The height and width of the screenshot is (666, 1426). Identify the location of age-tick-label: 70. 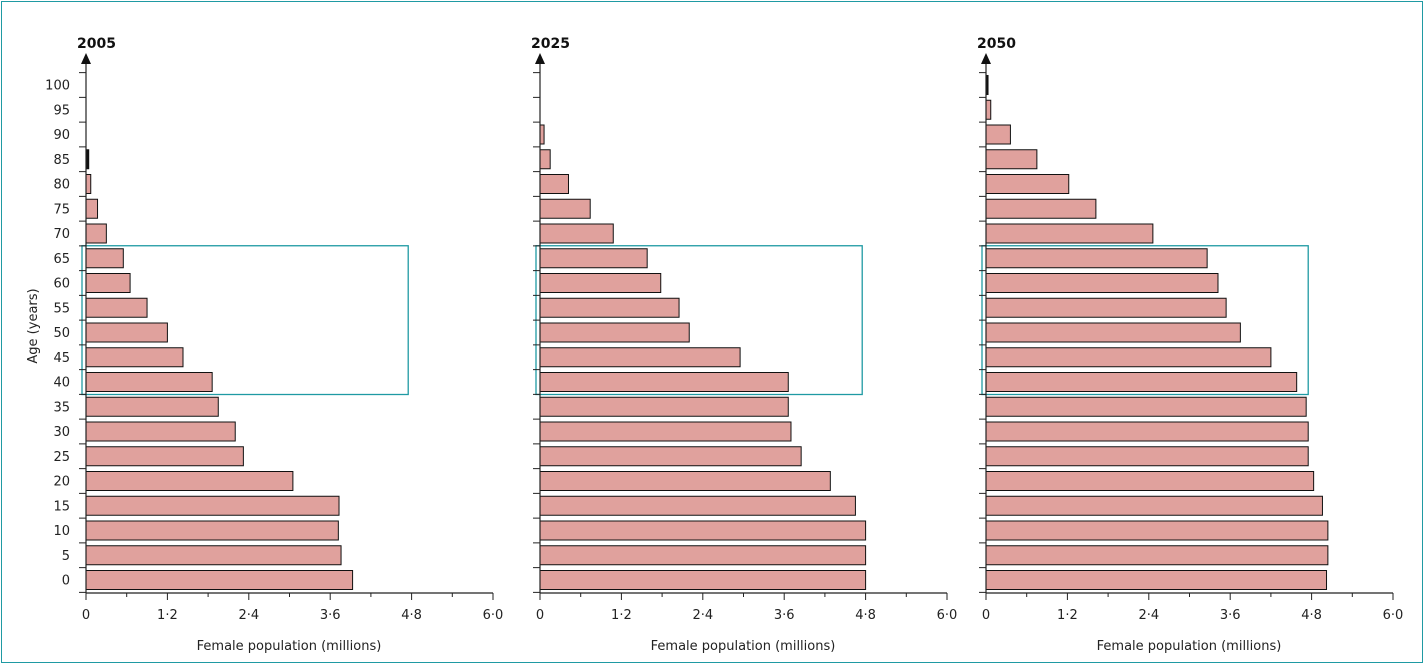
(61, 234).